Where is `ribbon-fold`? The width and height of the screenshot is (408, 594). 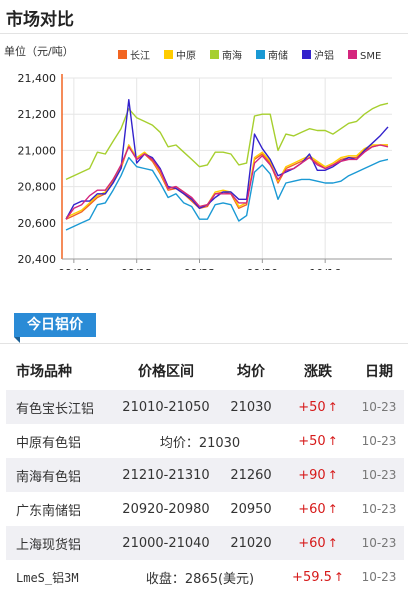 ribbon-fold is located at coordinates (17, 340).